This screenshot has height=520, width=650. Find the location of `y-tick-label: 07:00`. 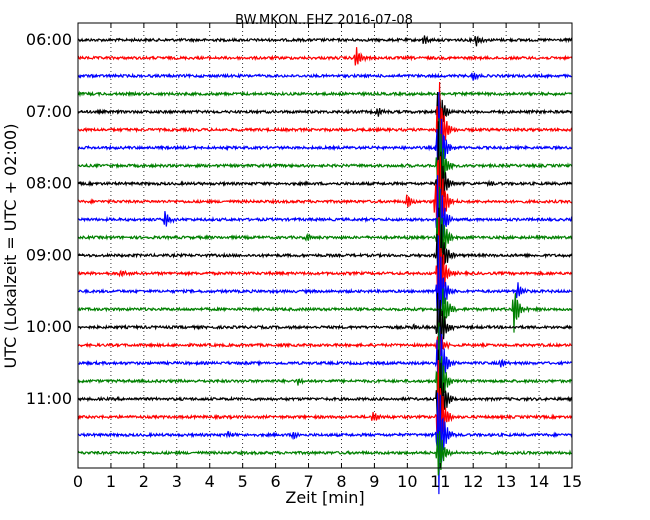

y-tick-label: 07:00 is located at coordinates (49, 111).